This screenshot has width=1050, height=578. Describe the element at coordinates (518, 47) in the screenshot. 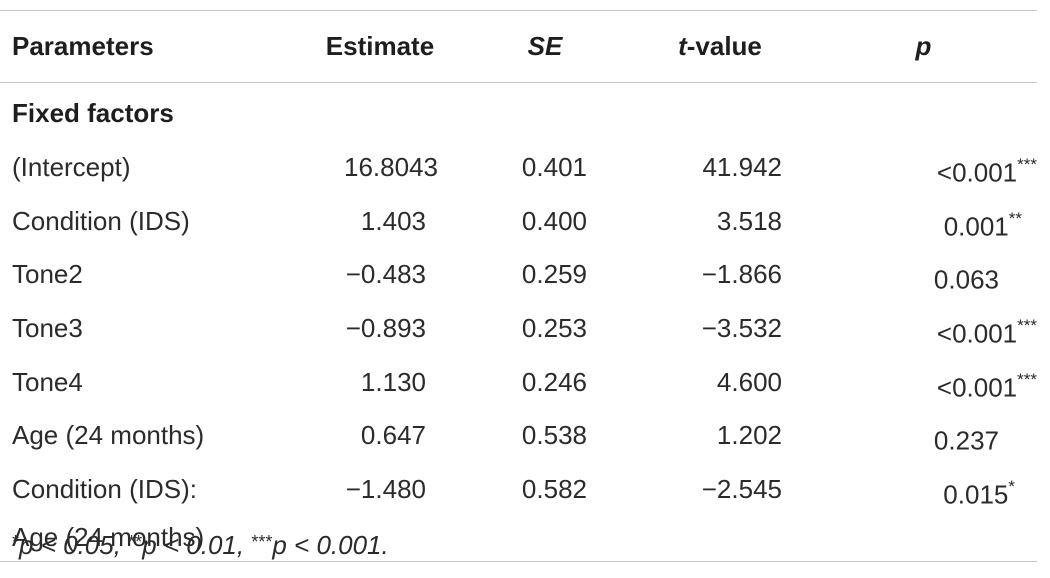

I see `header-row: Parameters Estimate SE t-value p` at that location.